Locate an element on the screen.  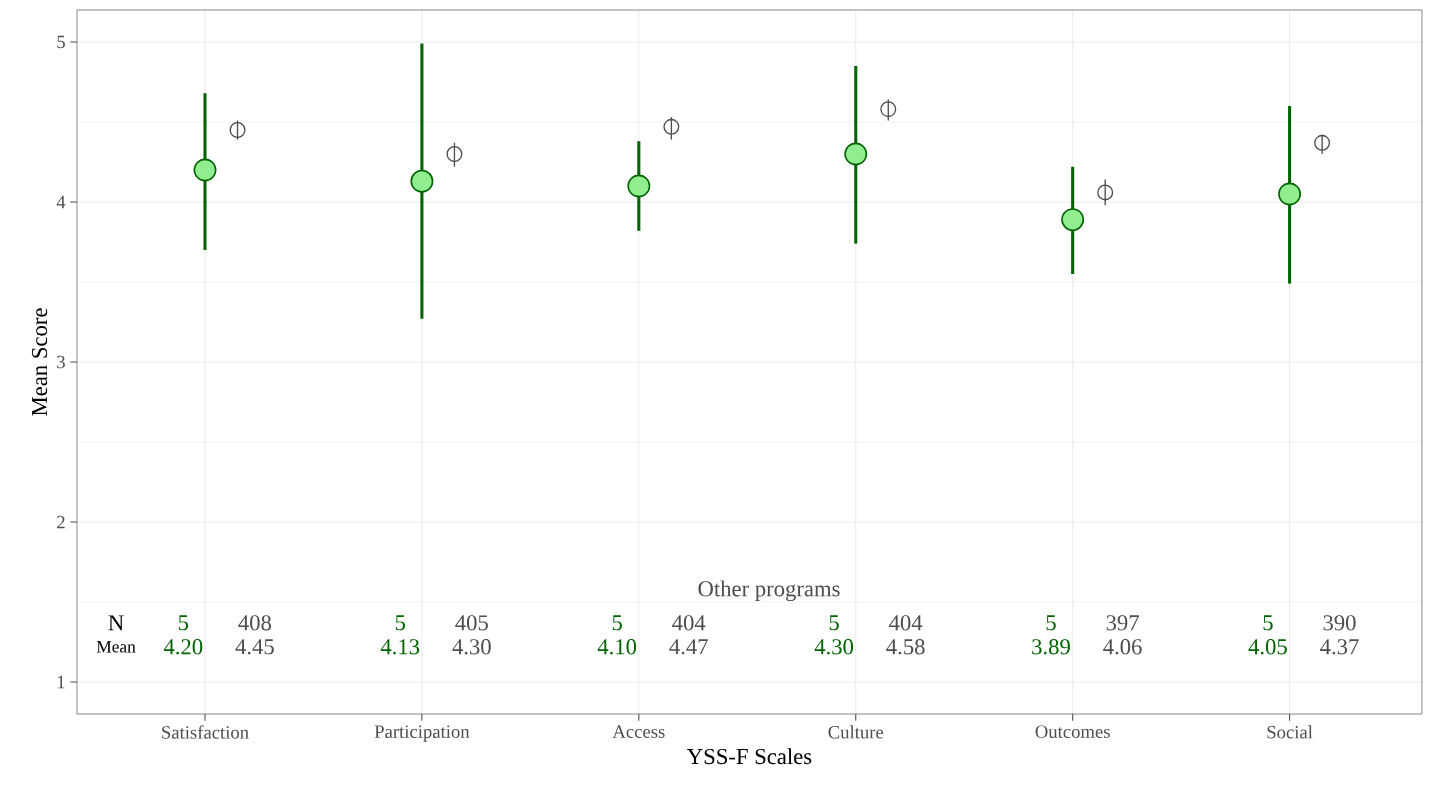
annotation: 4.45 is located at coordinates (254, 647).